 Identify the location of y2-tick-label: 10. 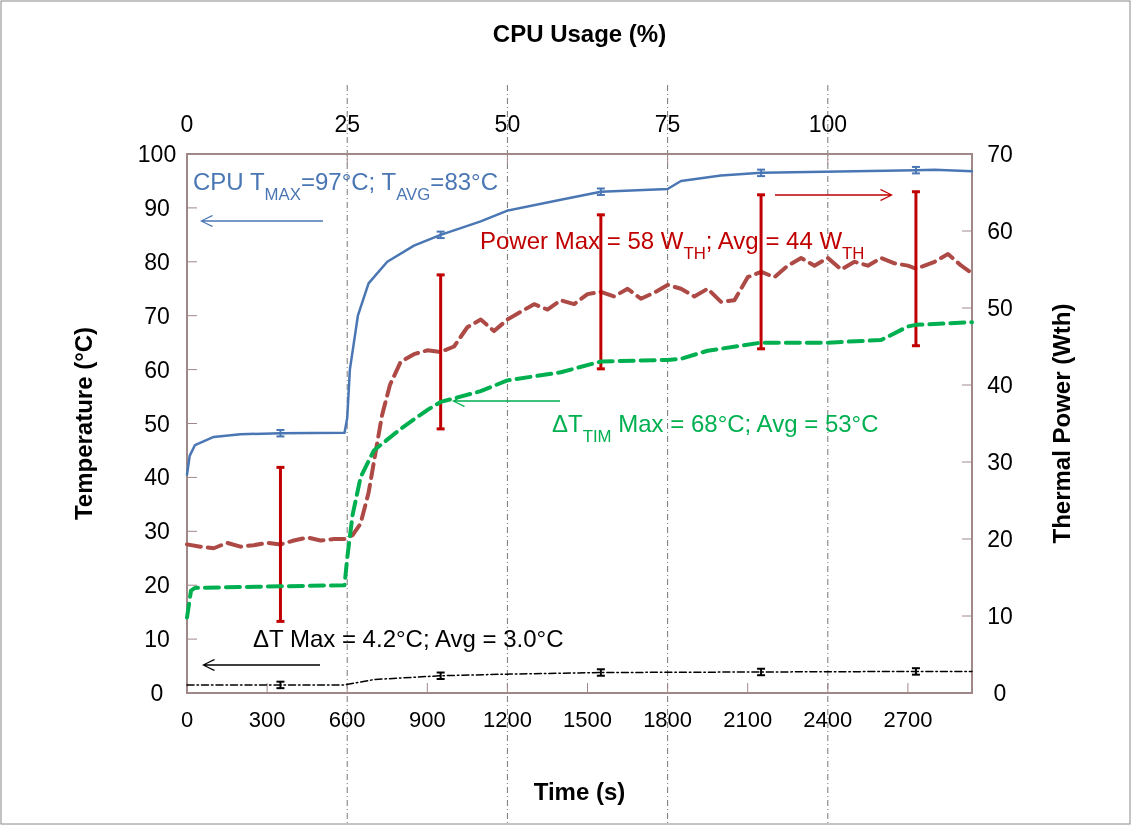
(1000, 616).